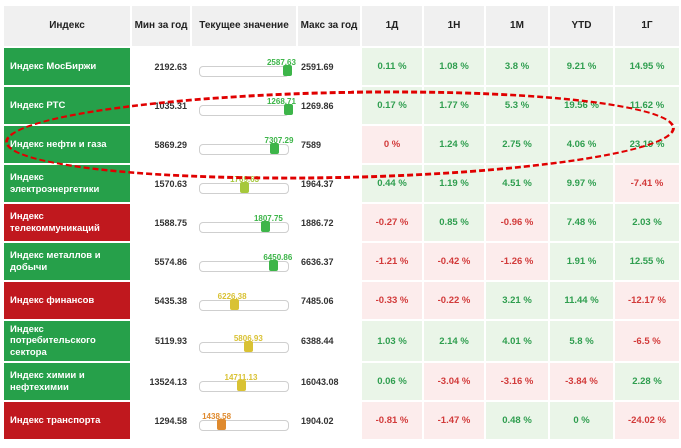 The height and width of the screenshot is (448, 681). What do you see at coordinates (329, 382) in the screenshot?
I see `max-value: 16043.08` at bounding box center [329, 382].